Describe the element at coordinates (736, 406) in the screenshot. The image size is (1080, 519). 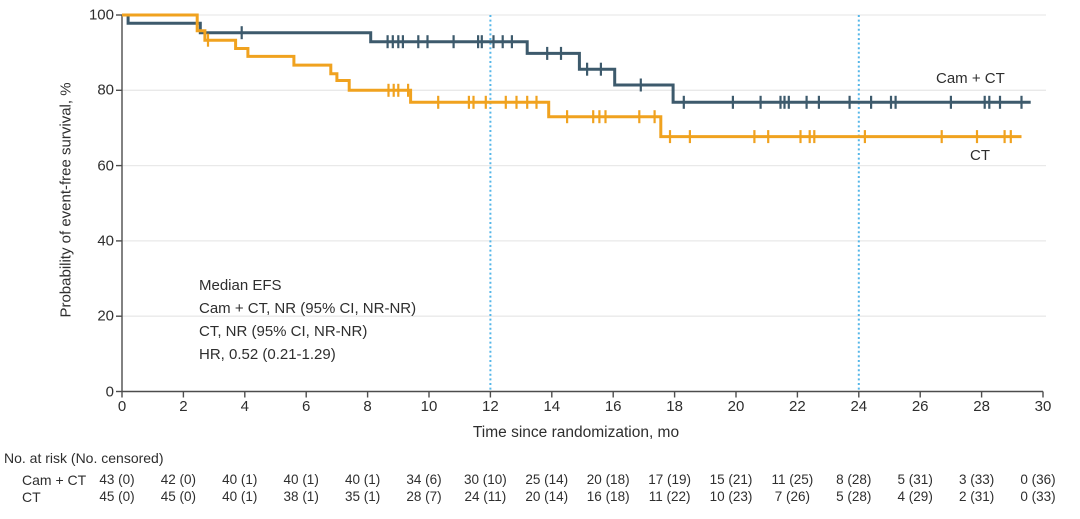
I see `x-tick-label-20: 20` at that location.